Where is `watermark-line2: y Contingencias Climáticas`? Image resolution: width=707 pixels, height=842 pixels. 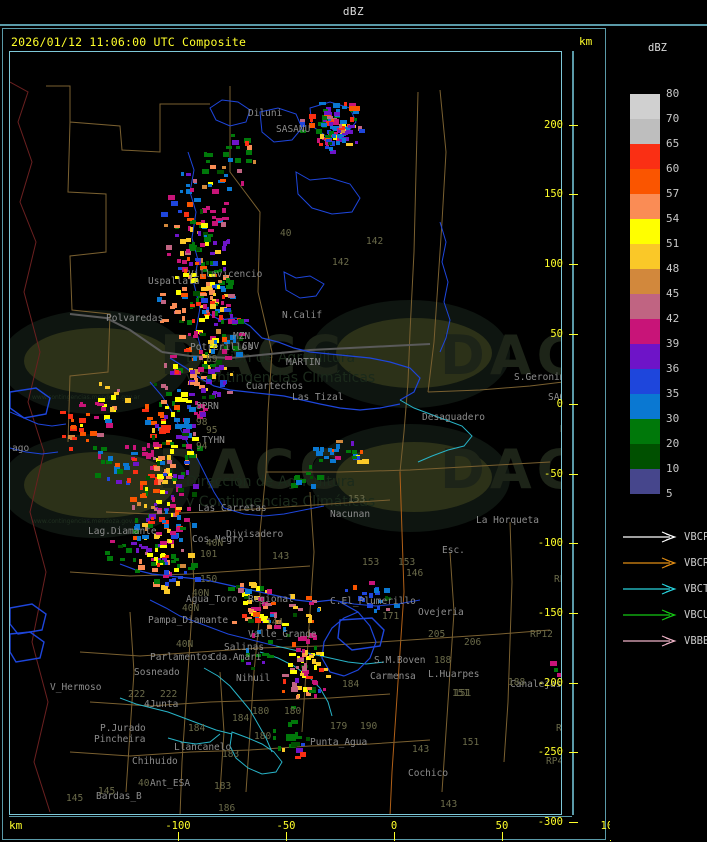 watermark-line2: y Contingencias Climáticas is located at coordinates (281, 502).